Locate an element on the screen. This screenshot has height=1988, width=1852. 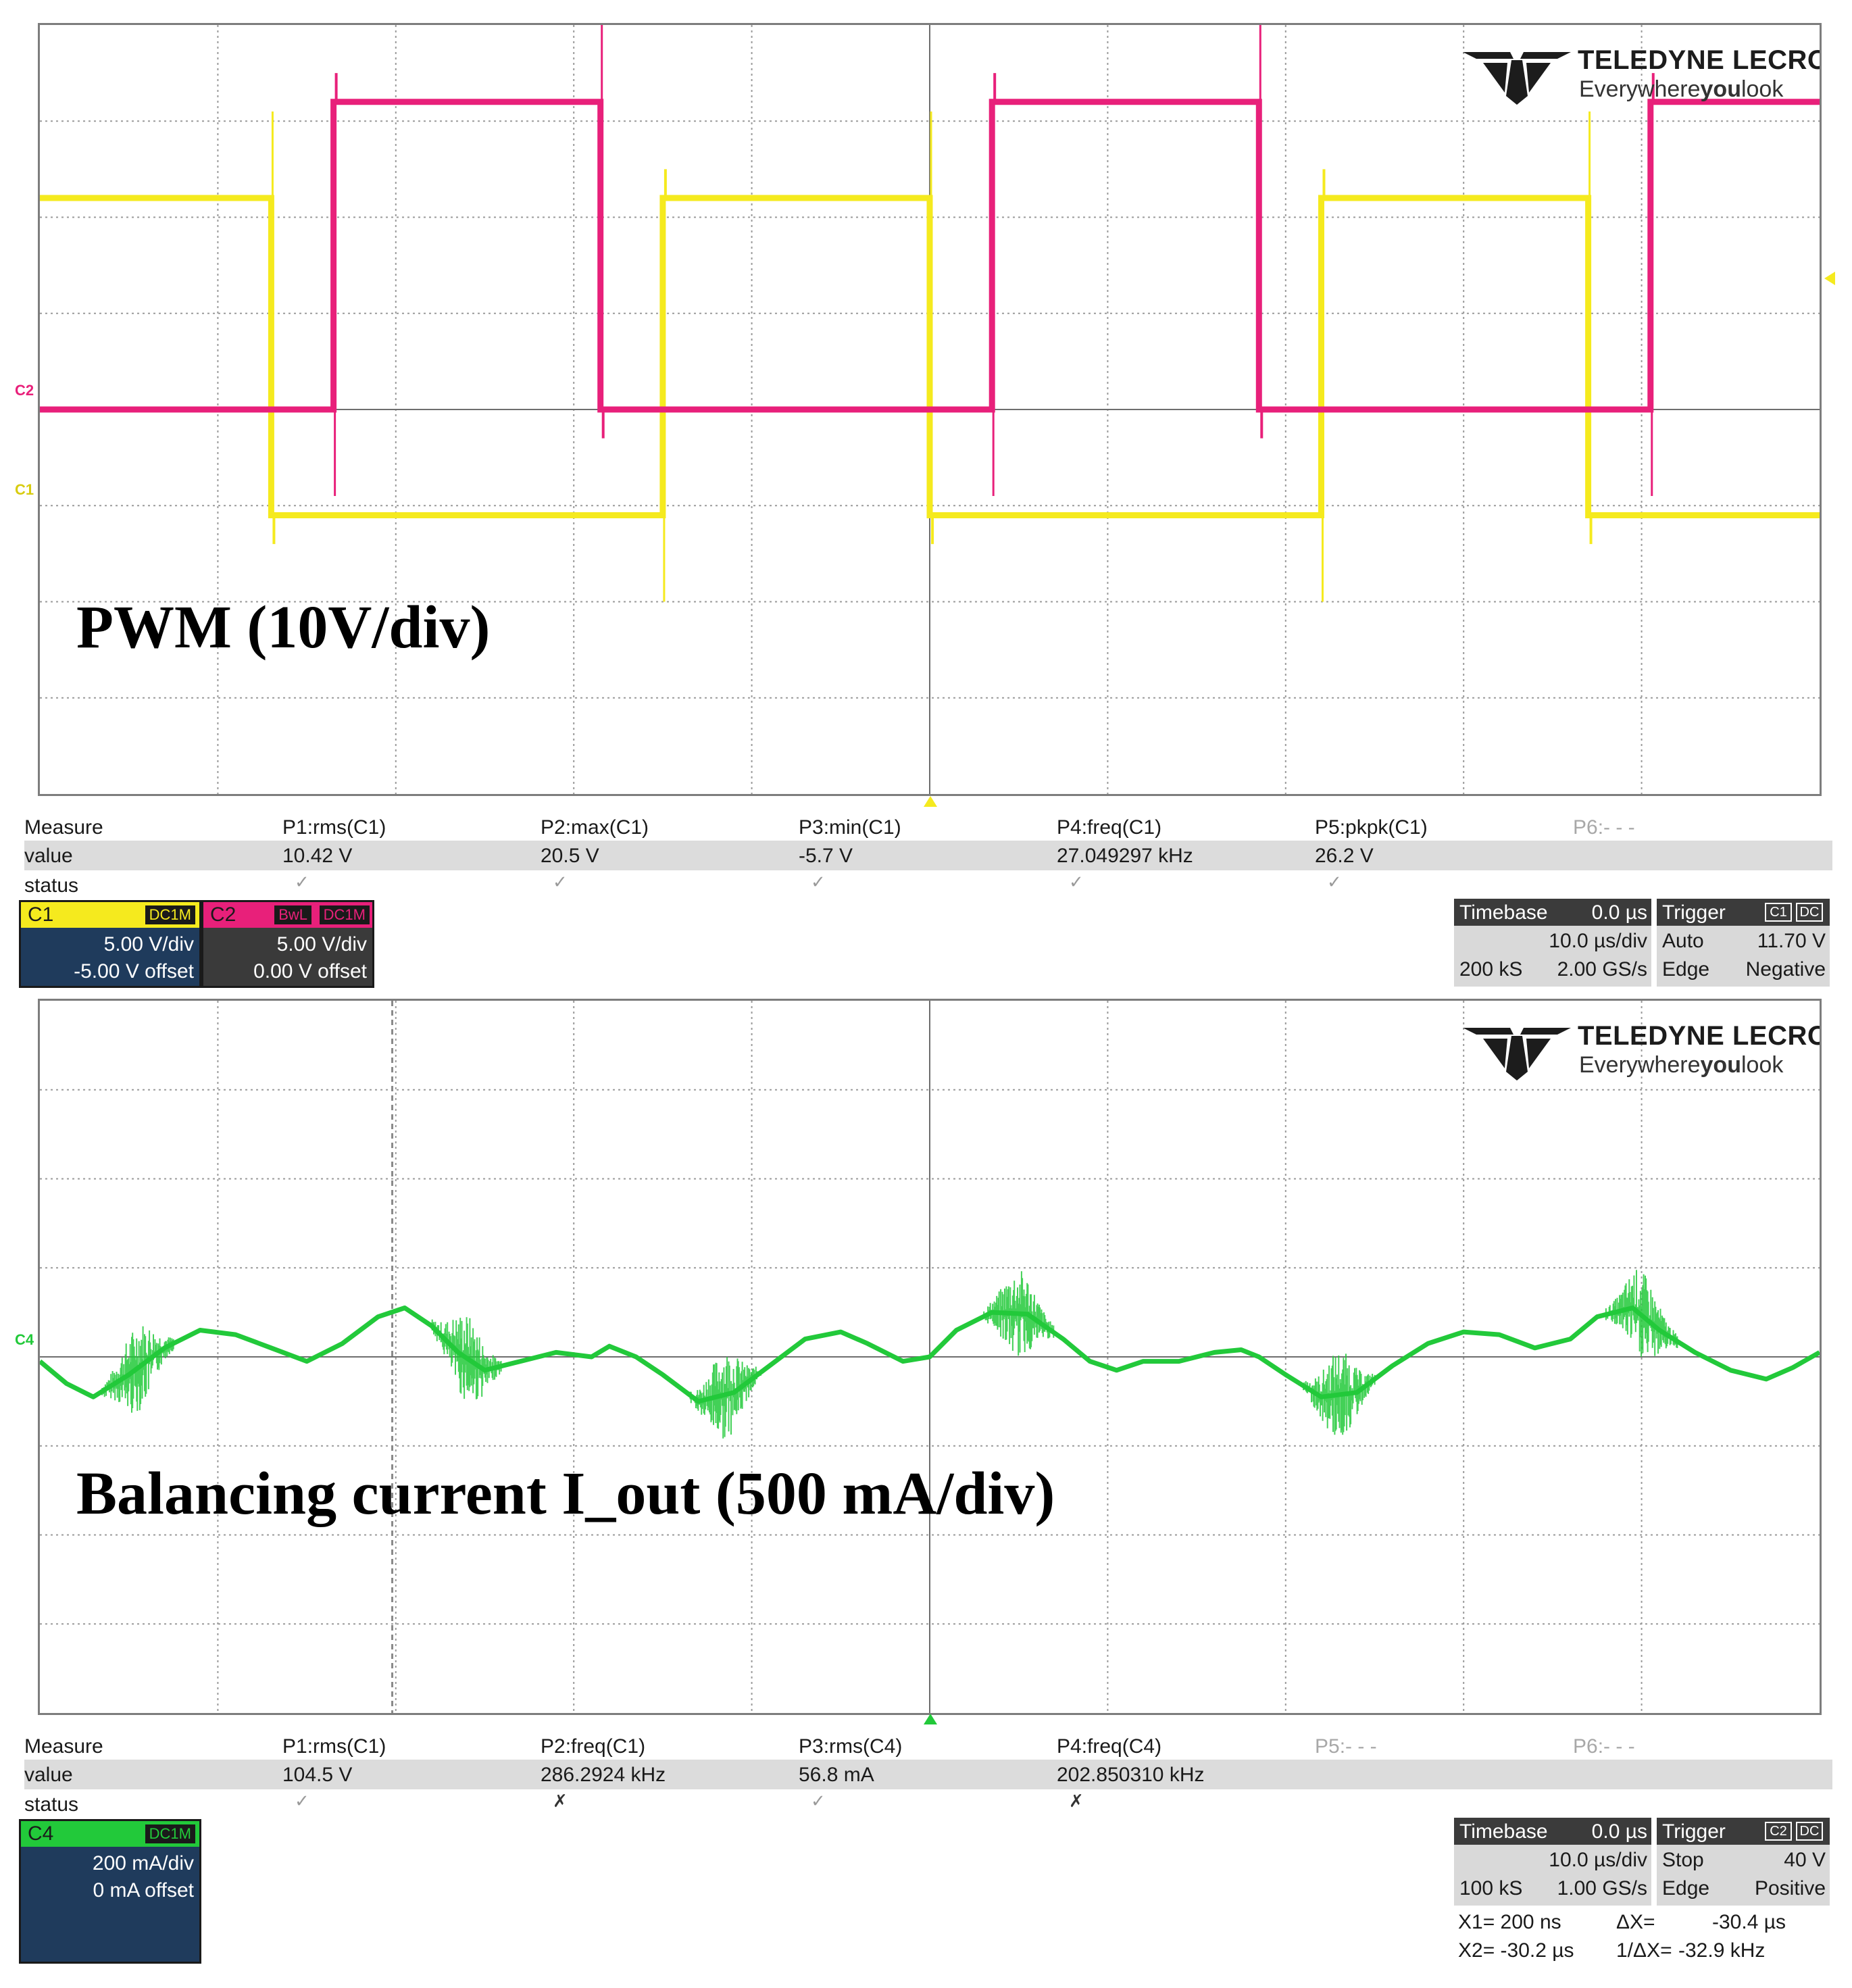
param-value: 27.049297 kHz is located at coordinates (1125, 856).